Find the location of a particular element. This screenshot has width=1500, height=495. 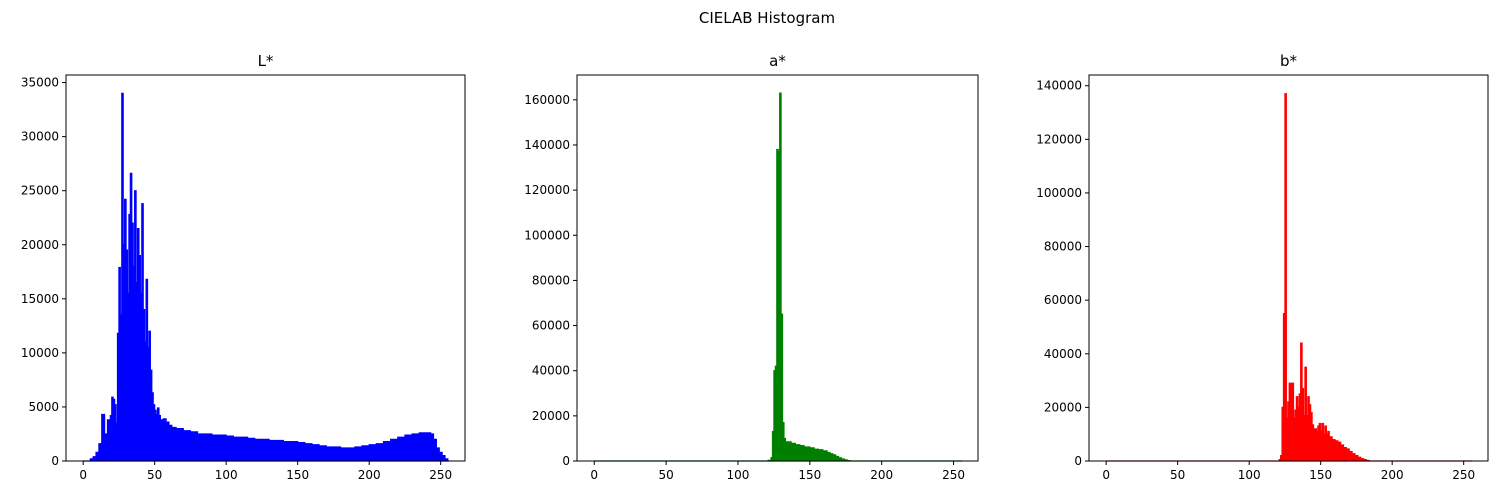

panel-title: a* is located at coordinates (777, 61).